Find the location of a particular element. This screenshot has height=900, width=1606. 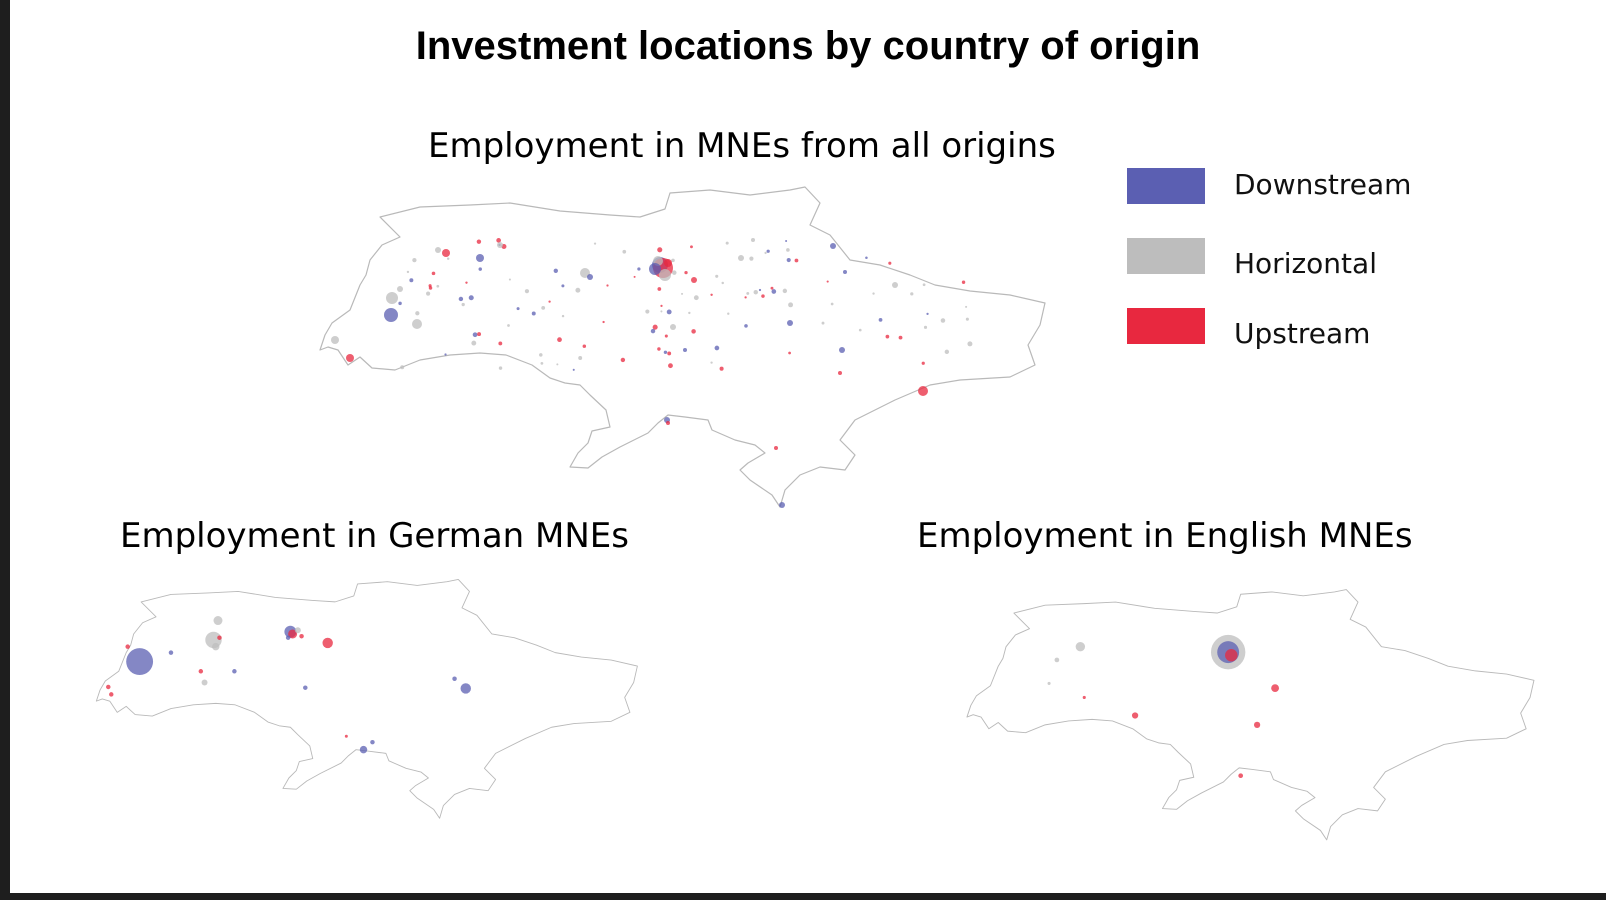

legend-label-horizontal: Horizontal is located at coordinates (1305, 263).